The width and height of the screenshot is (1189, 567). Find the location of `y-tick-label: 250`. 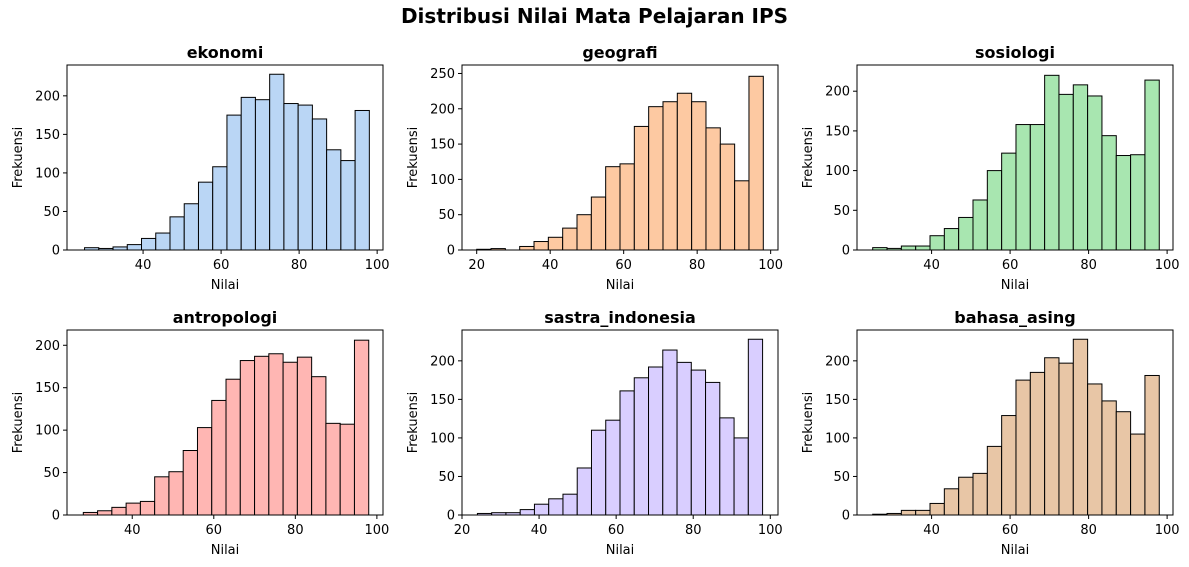

y-tick-label: 250 is located at coordinates (442, 74).